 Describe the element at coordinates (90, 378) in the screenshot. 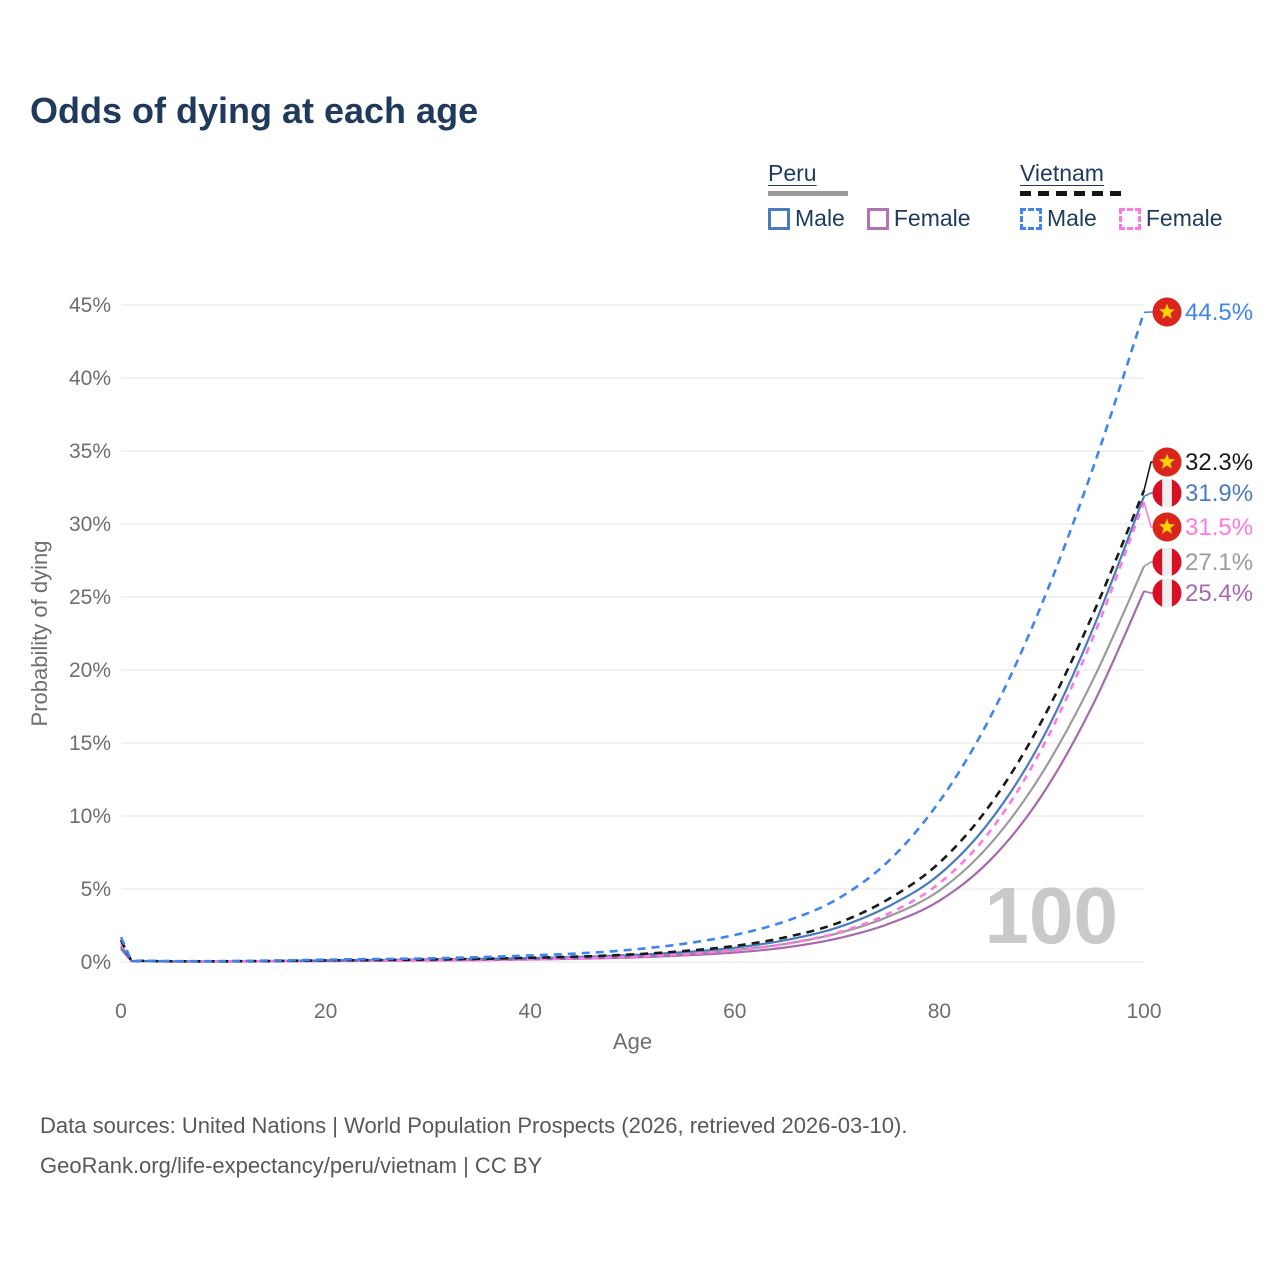

I see `y-tick-label: 40%` at that location.